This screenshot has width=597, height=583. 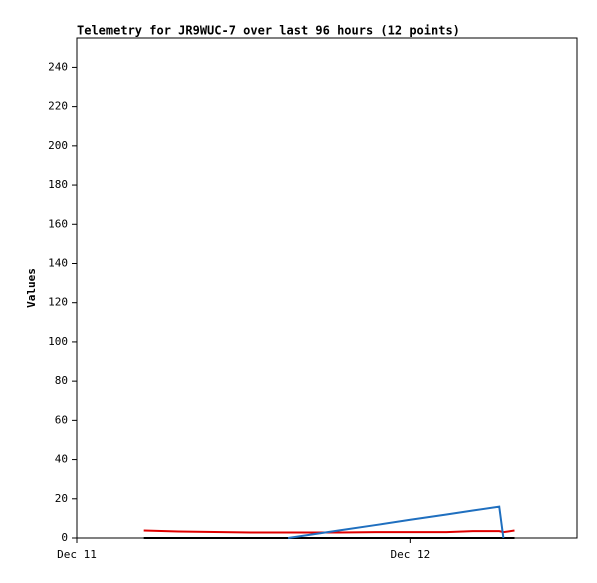 I want to click on y-tick-label: 140, so click(x=58, y=262).